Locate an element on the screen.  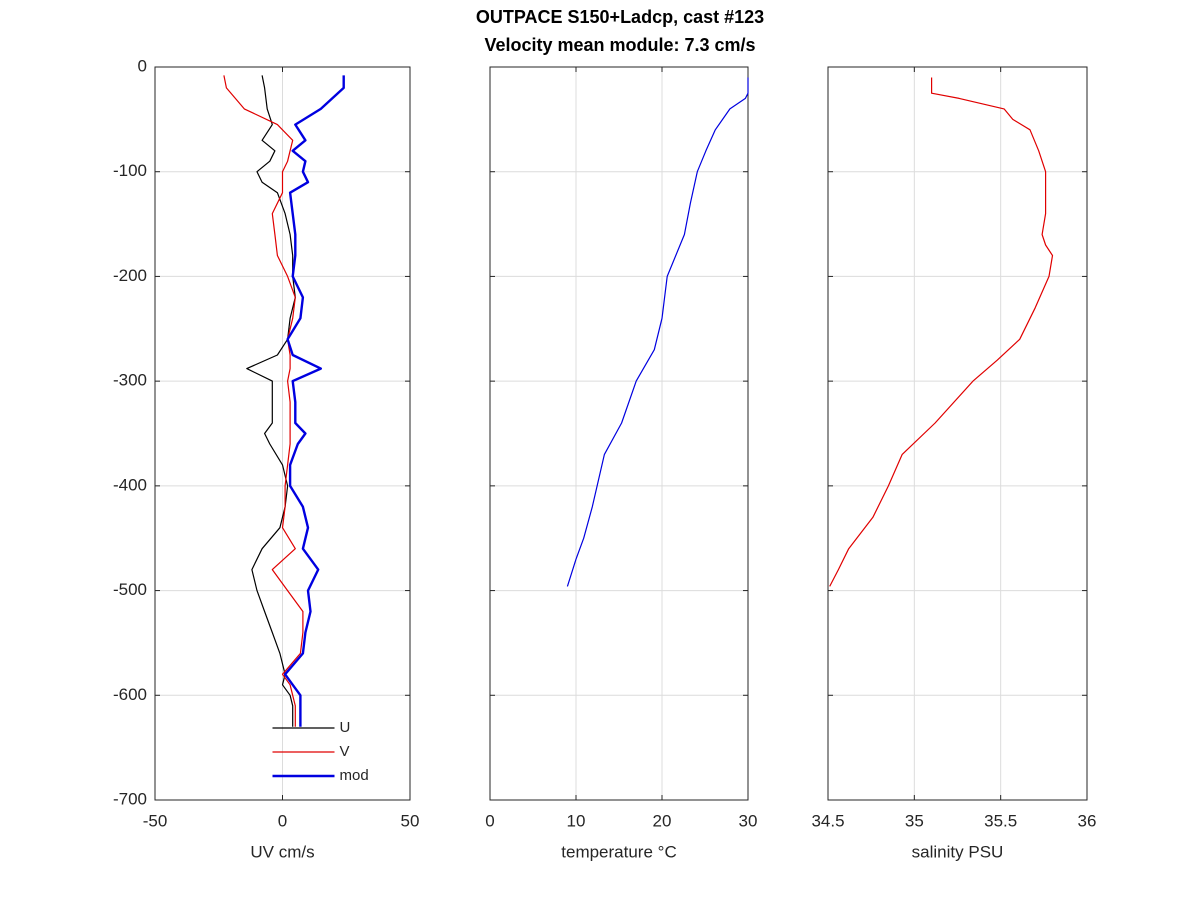
legend-label: U is located at coordinates (345, 727).